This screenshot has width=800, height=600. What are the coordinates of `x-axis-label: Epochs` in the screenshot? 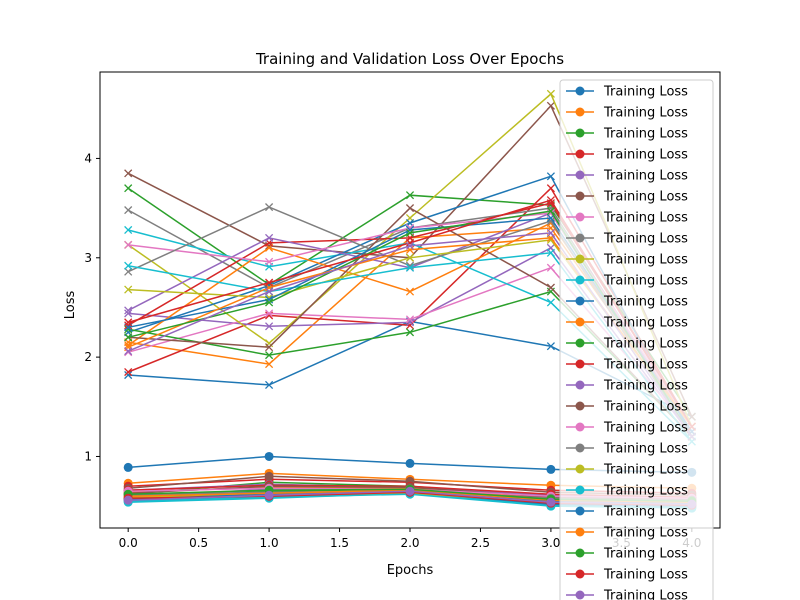 It's located at (410, 570).